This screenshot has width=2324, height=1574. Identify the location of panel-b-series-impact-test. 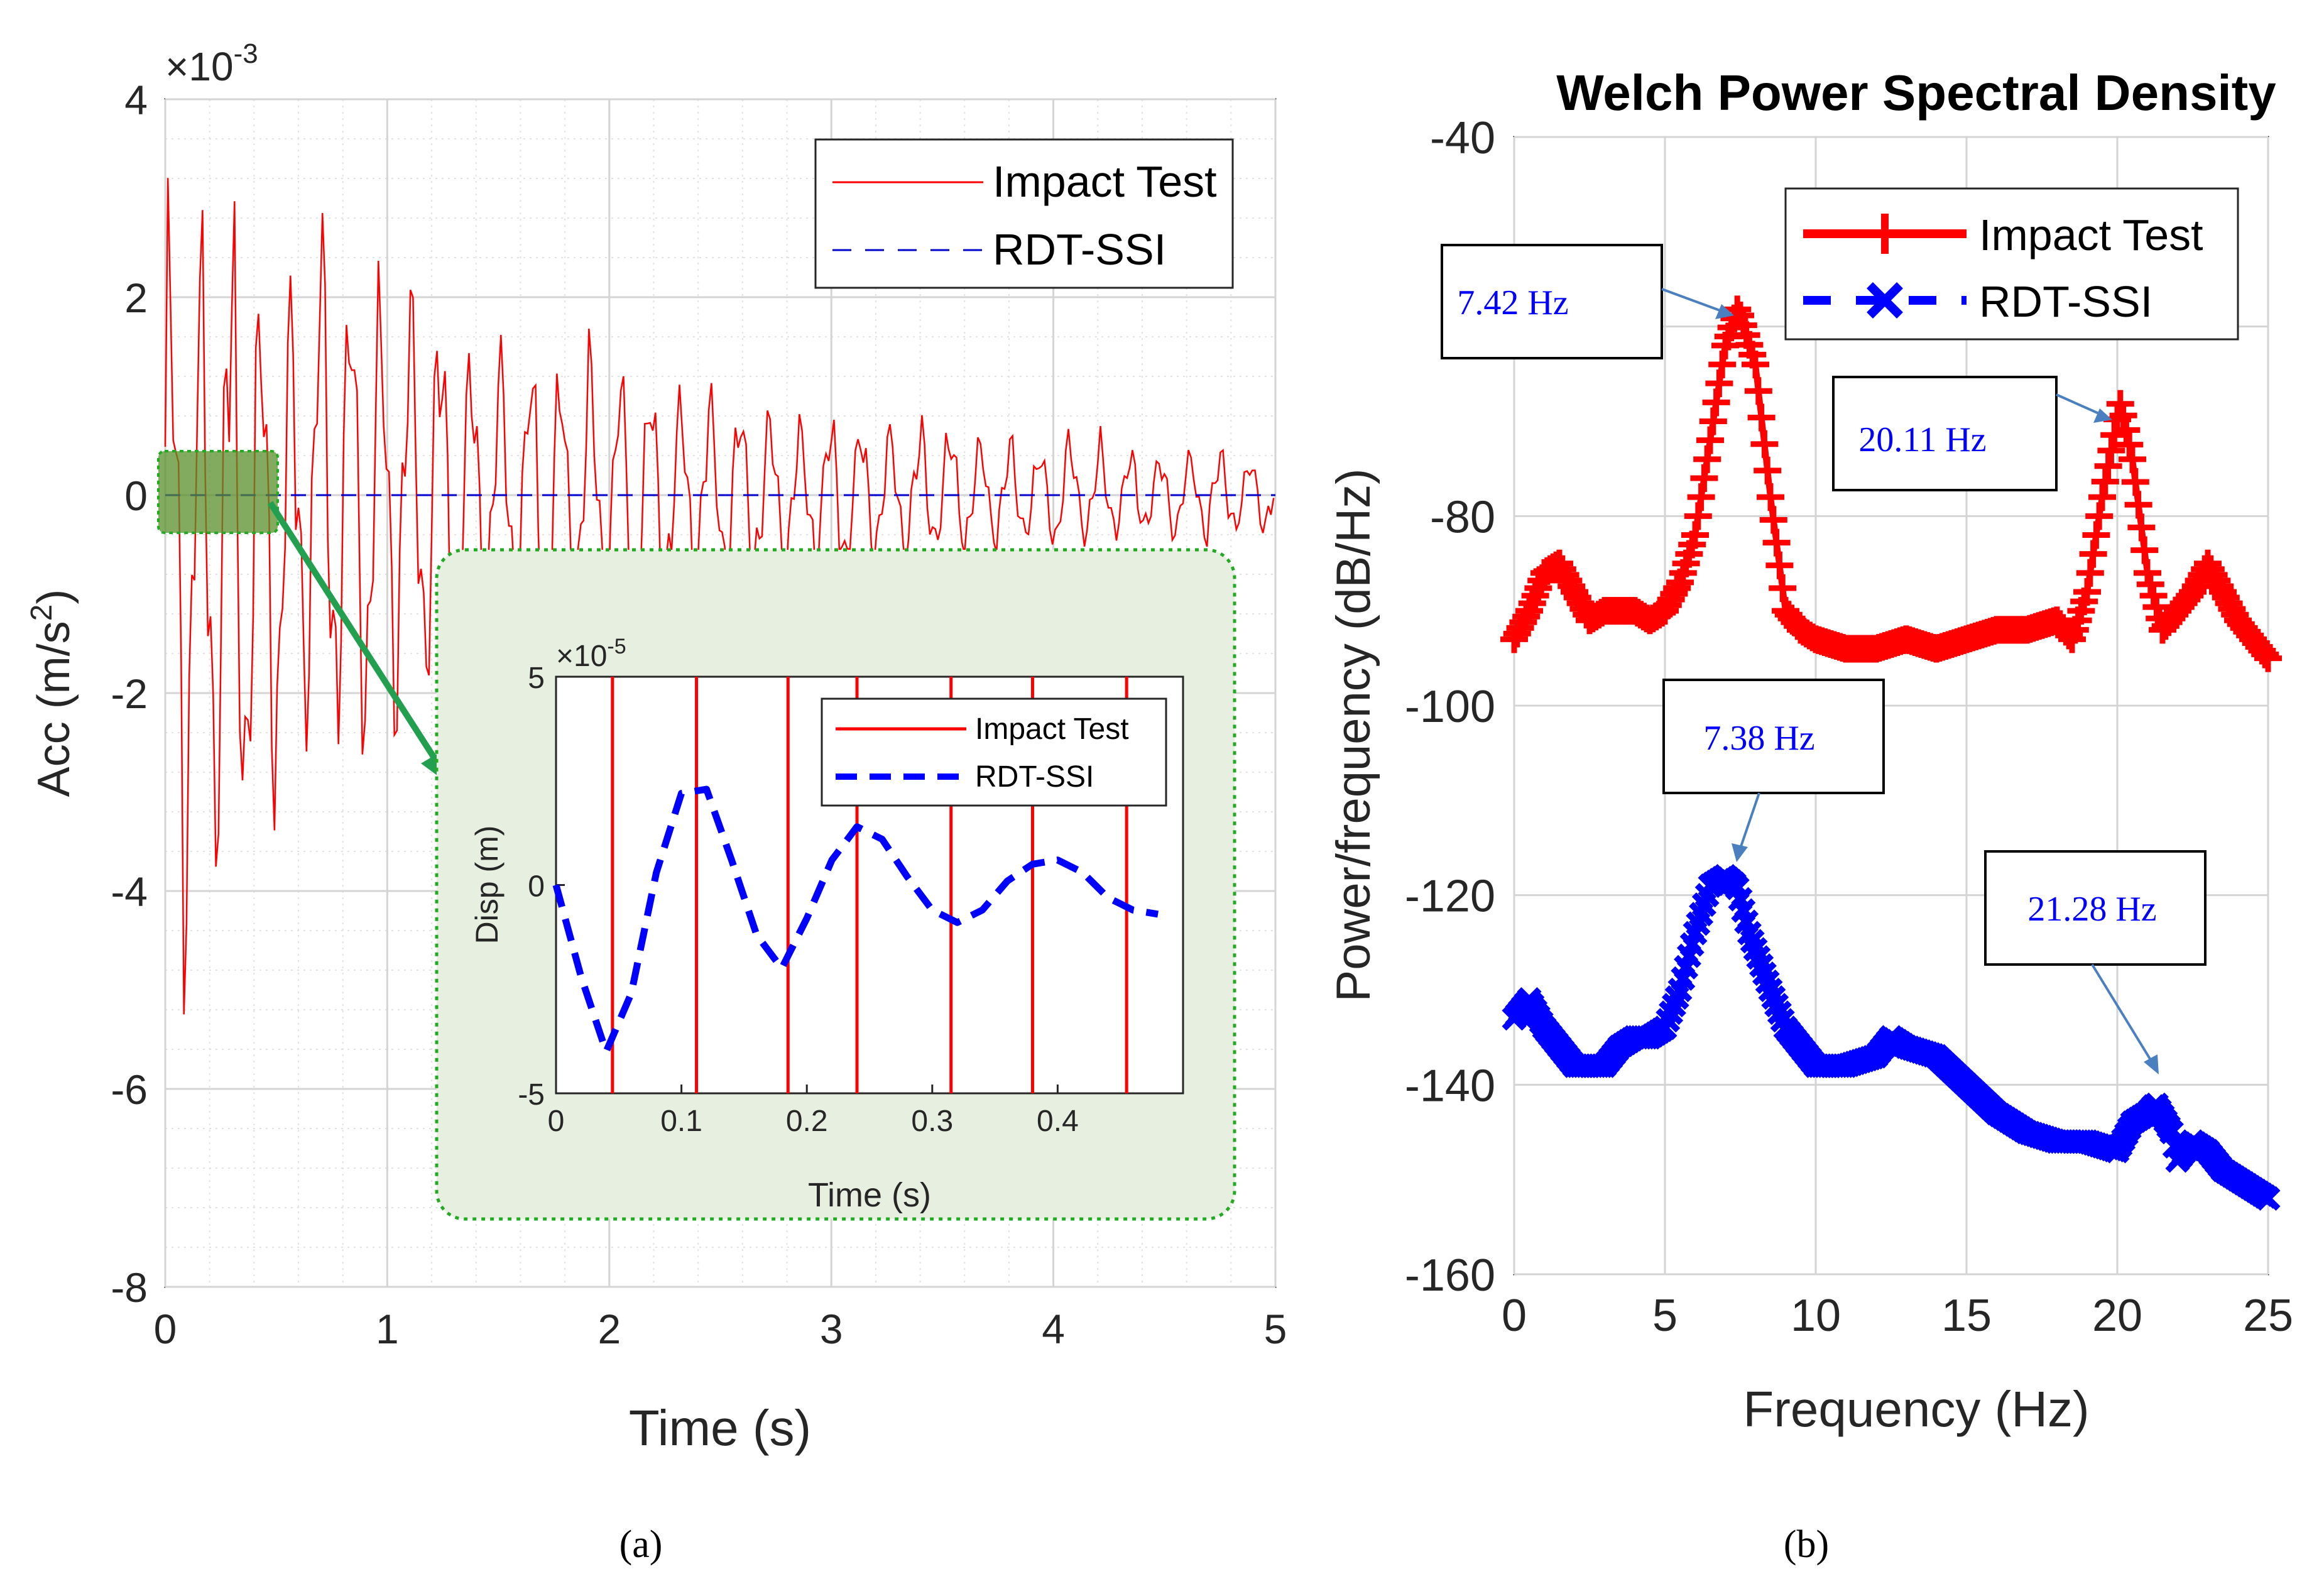
(1891, 483).